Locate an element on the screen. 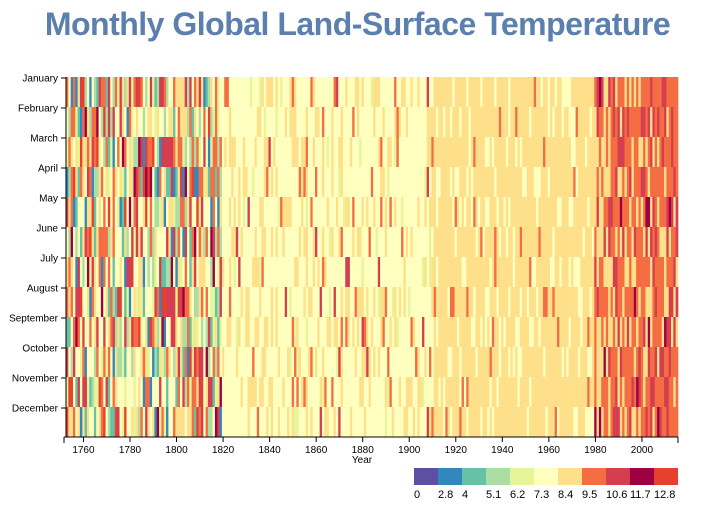  chart-title: Monthly Global Land-Surface Temperature is located at coordinates (357, 24).